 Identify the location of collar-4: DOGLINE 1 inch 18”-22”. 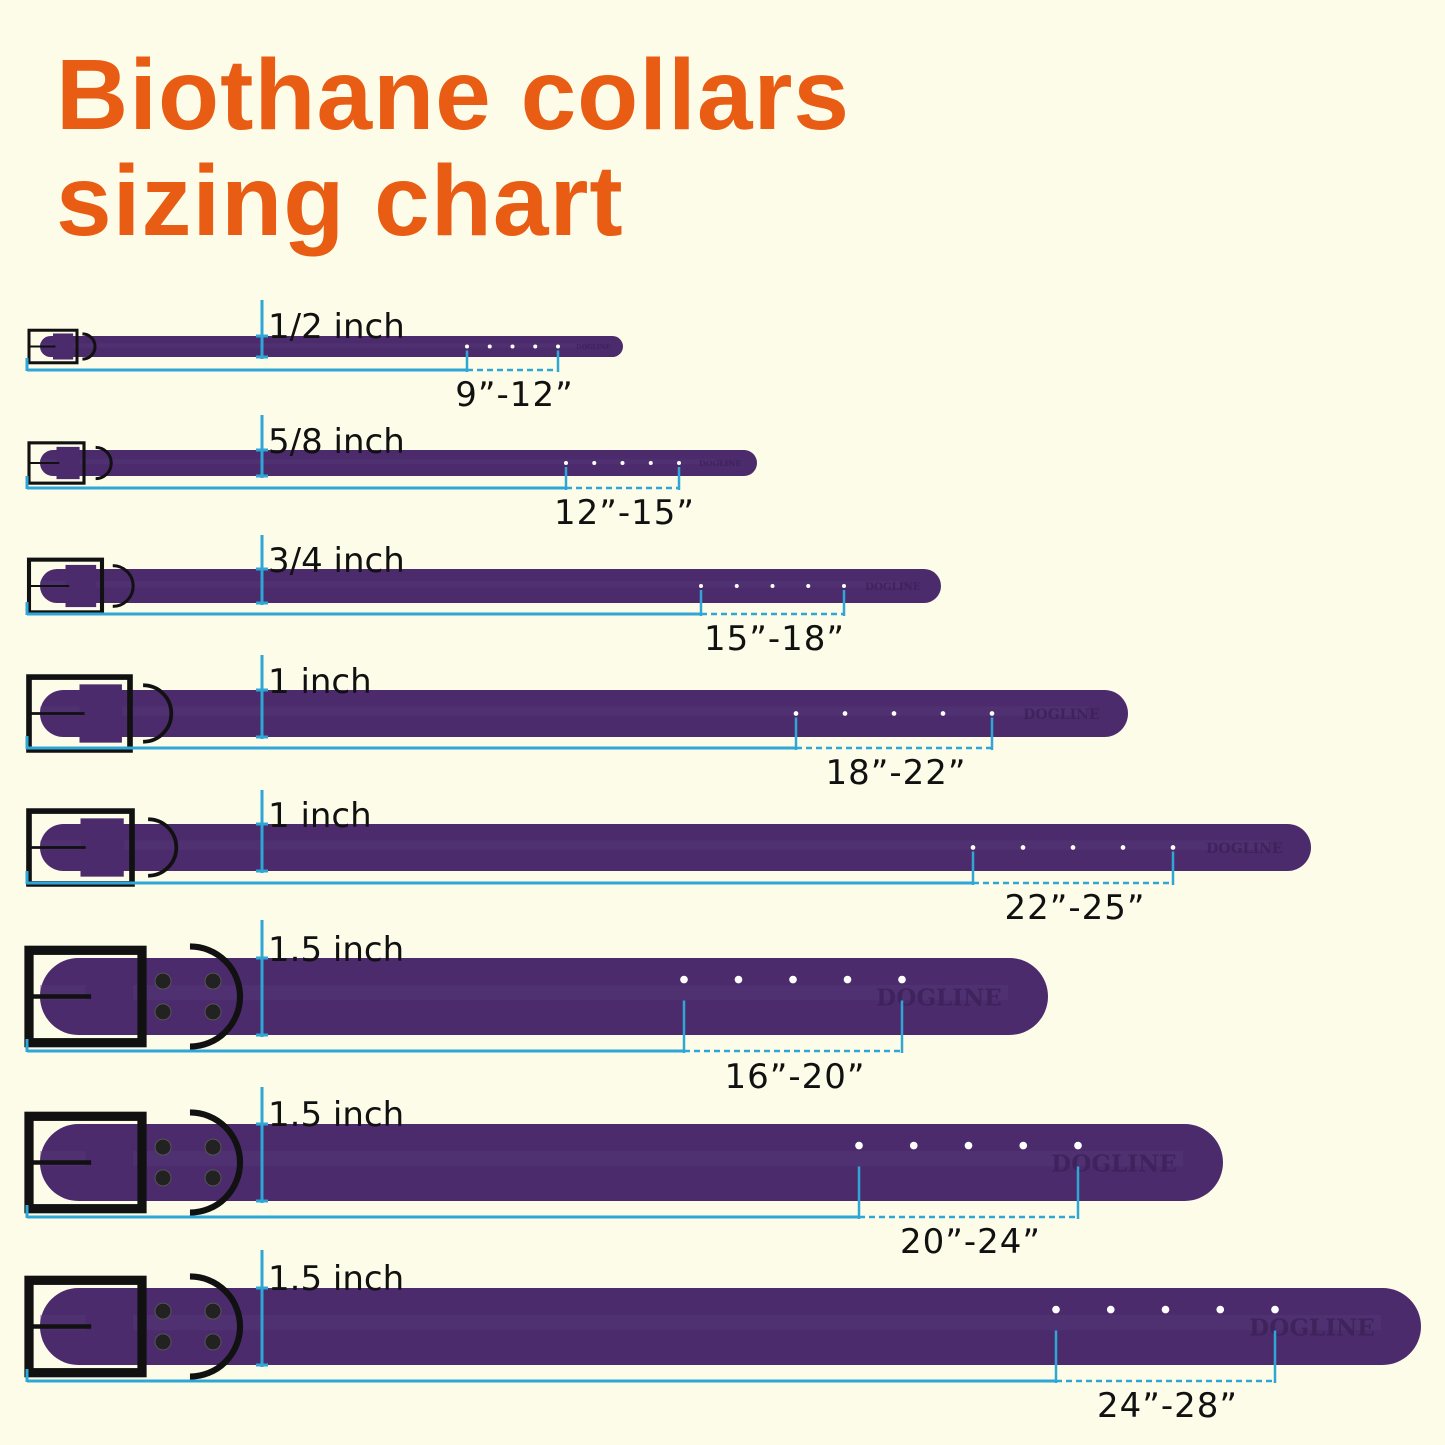
(576, 724).